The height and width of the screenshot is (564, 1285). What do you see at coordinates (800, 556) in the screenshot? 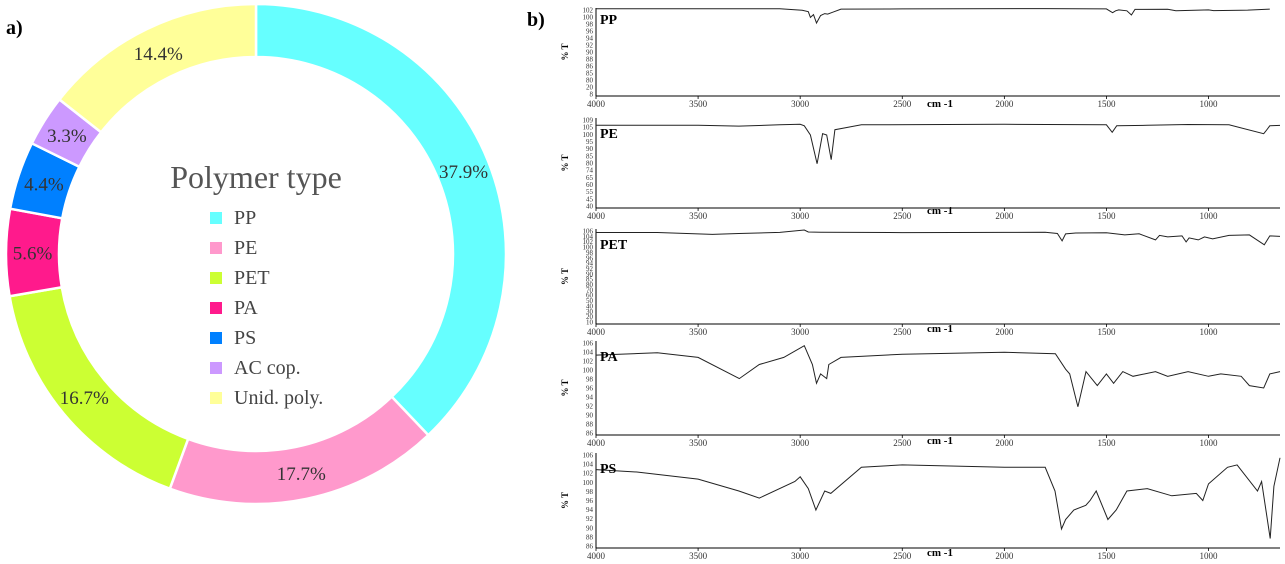
I see `x-tick-ps: 3000` at bounding box center [800, 556].